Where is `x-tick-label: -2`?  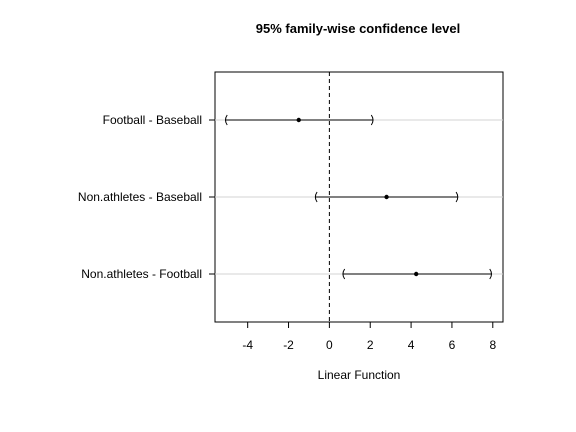 x-tick-label: -2 is located at coordinates (288, 345).